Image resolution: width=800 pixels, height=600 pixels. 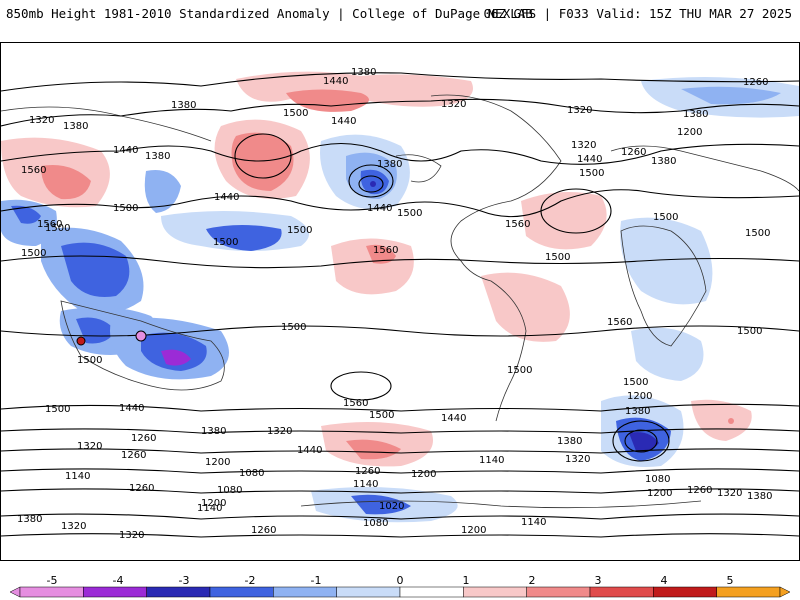 I want to click on colorbar-tick: 4, so click(x=664, y=580).